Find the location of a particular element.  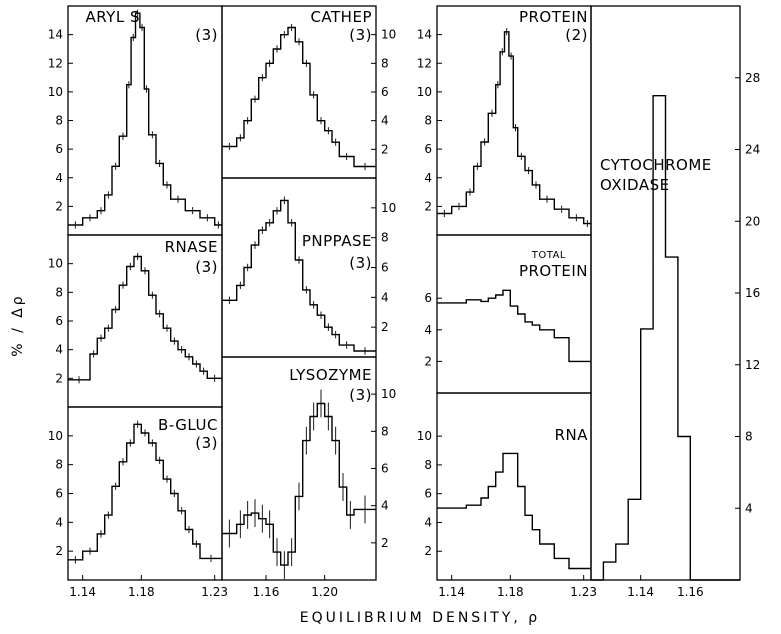

y-tick-label: 20 is located at coordinates (752, 221).